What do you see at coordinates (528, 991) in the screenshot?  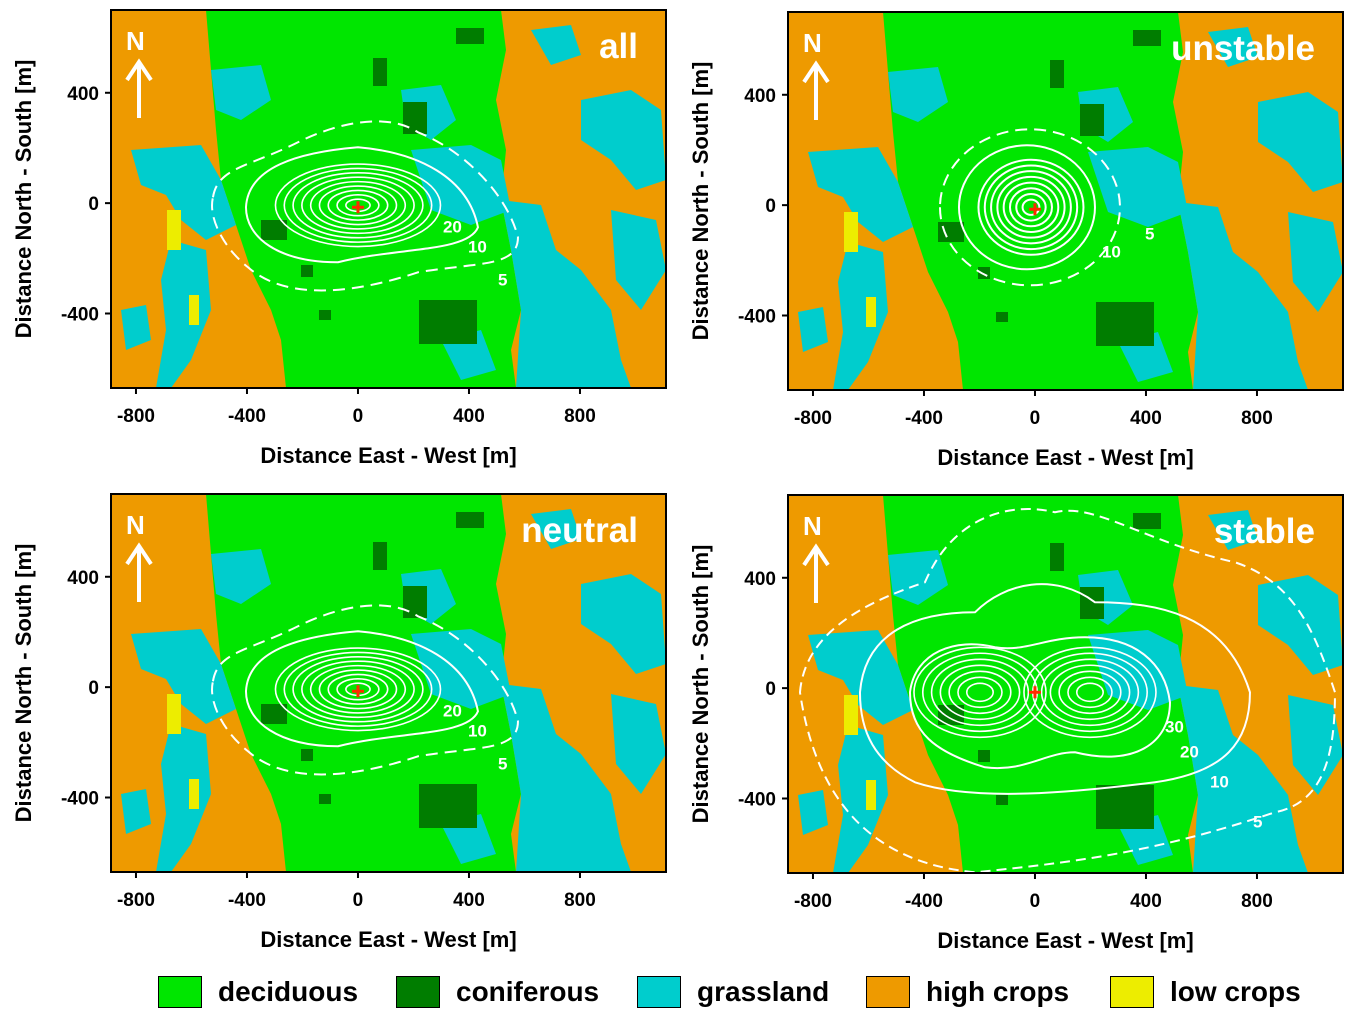 I see `legend-label-coniferous: coniferous` at bounding box center [528, 991].